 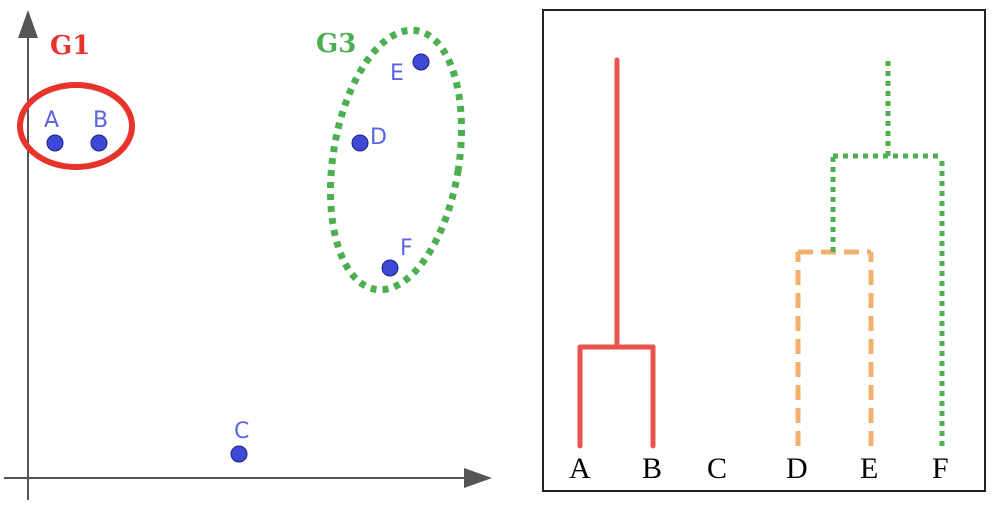 I want to click on point-D: D, so click(x=369, y=138).